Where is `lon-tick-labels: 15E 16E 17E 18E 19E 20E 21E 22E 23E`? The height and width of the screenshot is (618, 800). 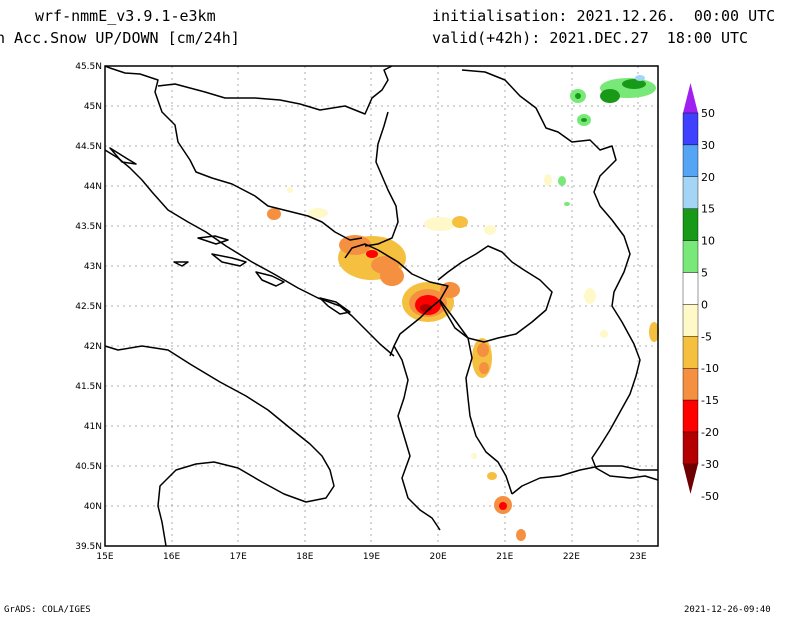
lon-tick-labels: 15E 16E 17E 18E 19E 20E 21E 22E 23E is located at coordinates (371, 557).